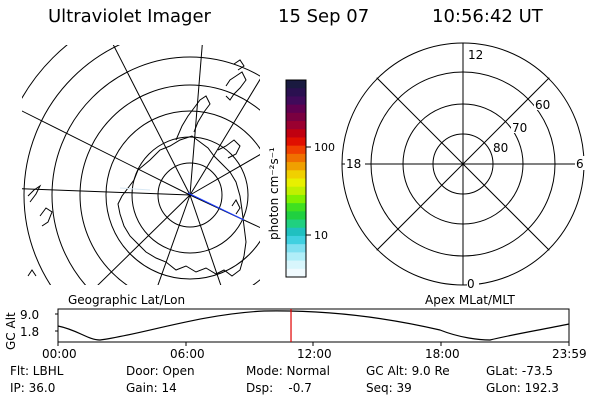  What do you see at coordinates (151, 388) in the screenshot?
I see `gain-info: Gain: 14` at bounding box center [151, 388].